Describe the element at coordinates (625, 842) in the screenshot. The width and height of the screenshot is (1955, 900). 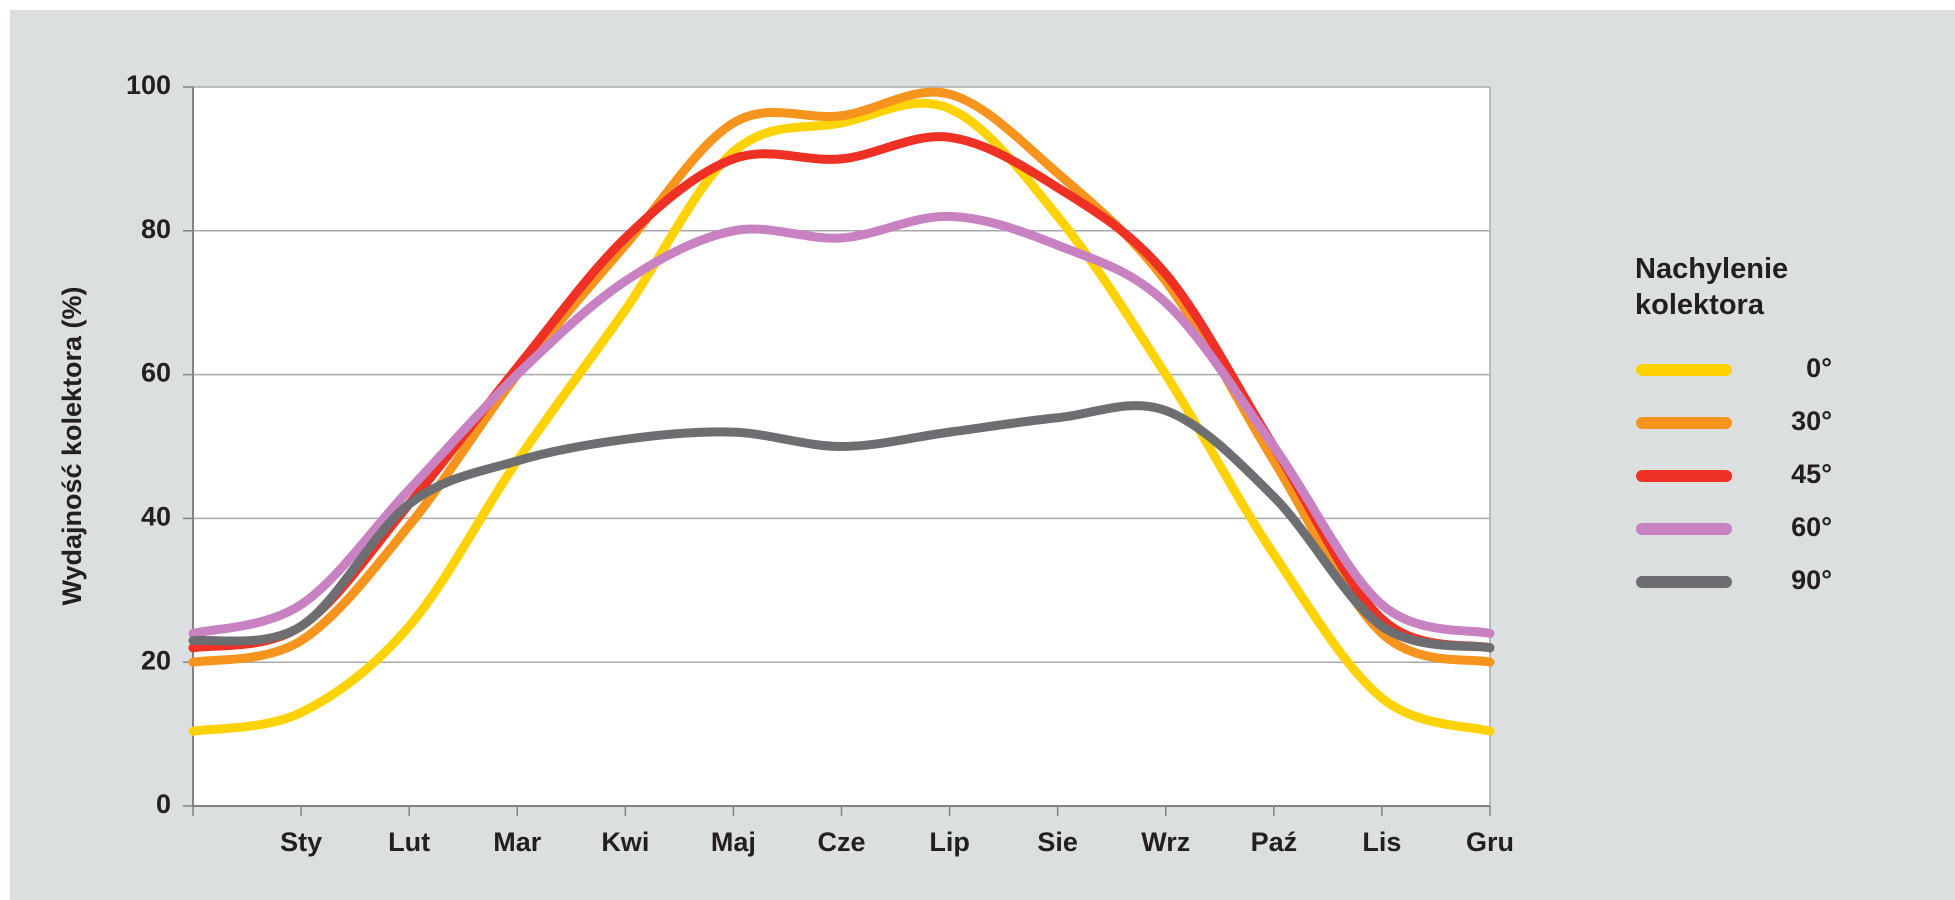
I see `x-tick-label: Kwi` at that location.